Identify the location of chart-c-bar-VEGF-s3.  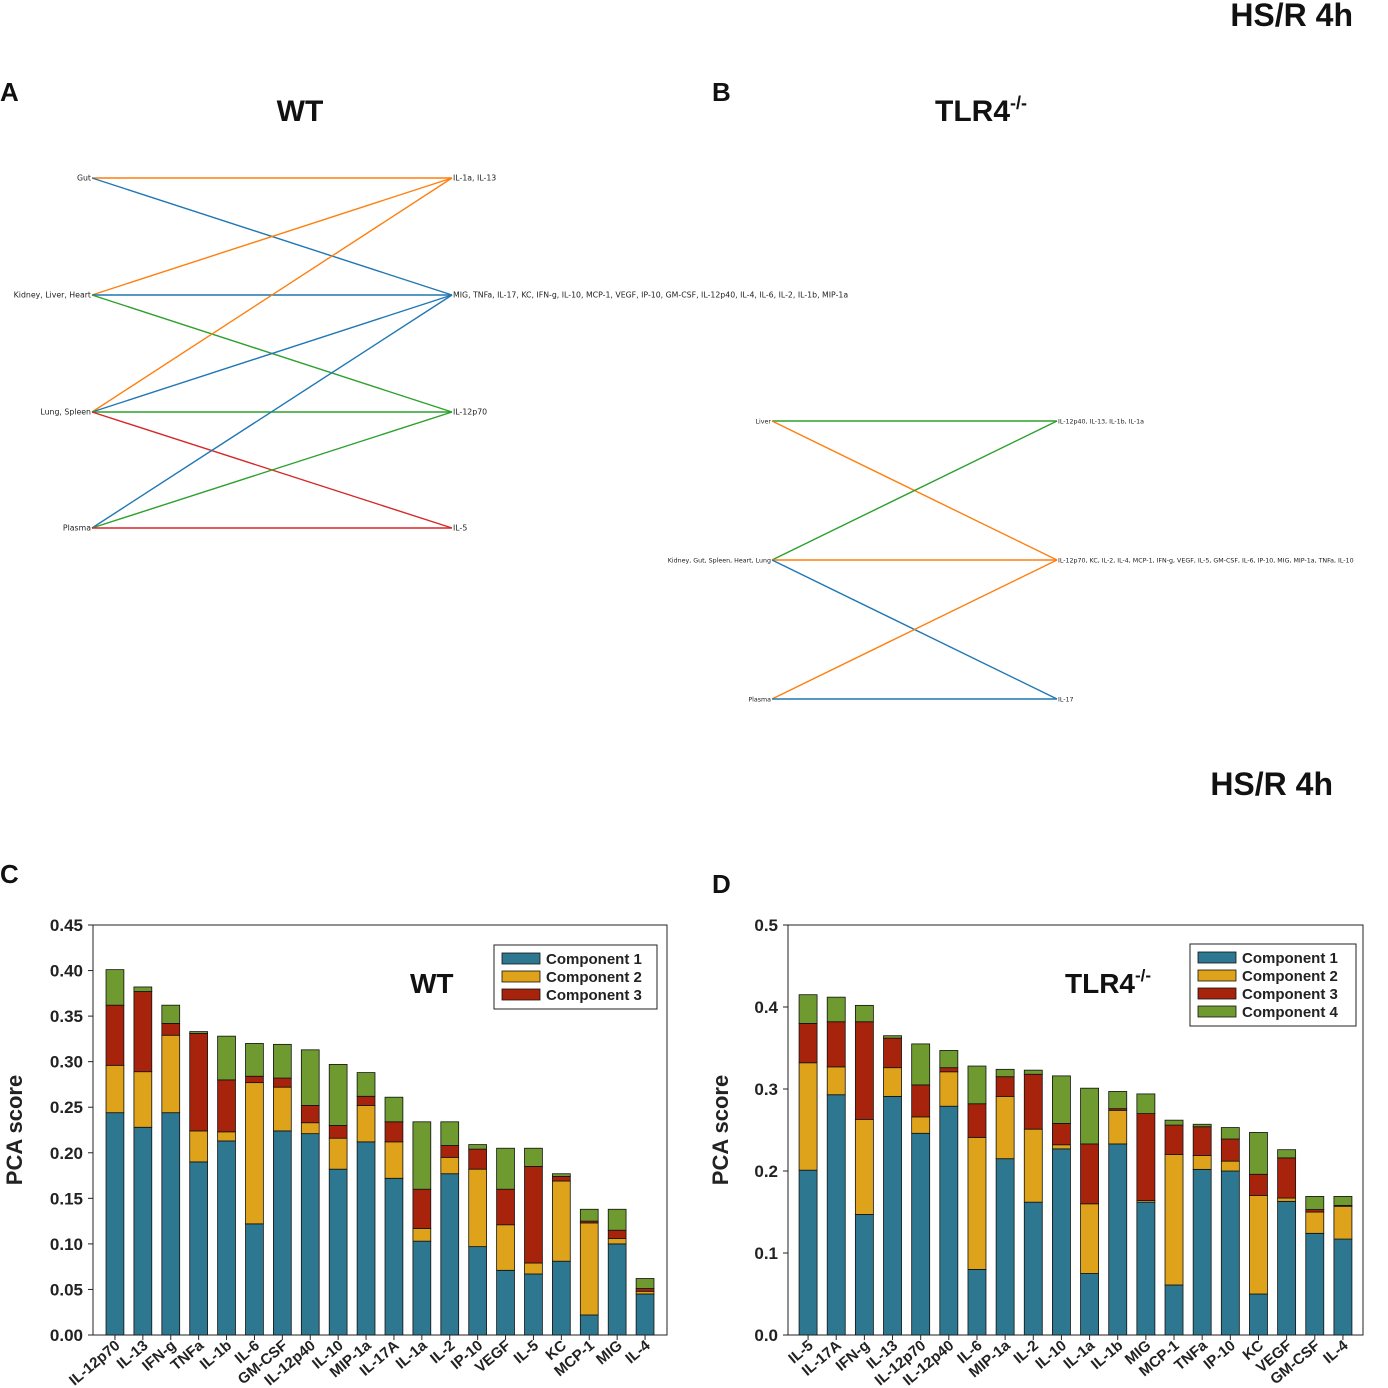
(505, 1207).